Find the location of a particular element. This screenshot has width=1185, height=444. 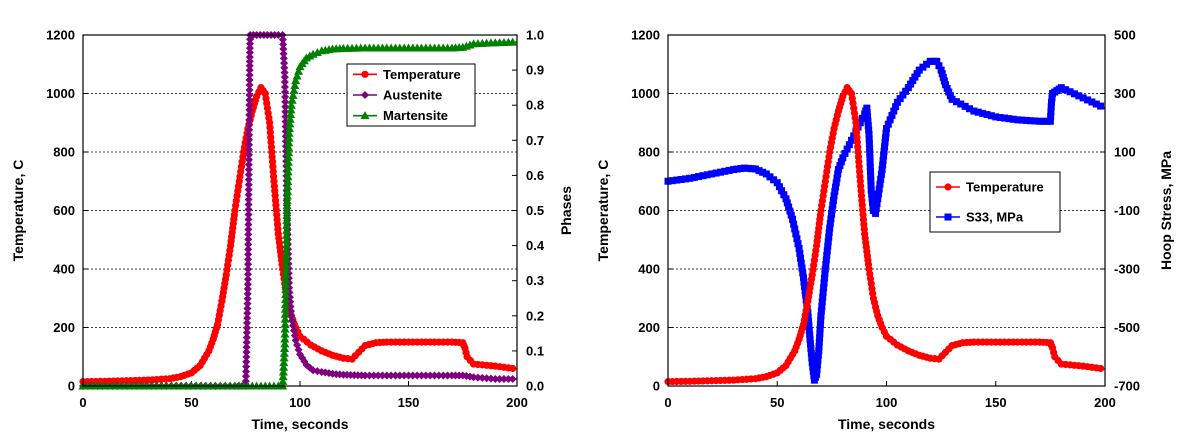

legend-marker is located at coordinates (948, 217).